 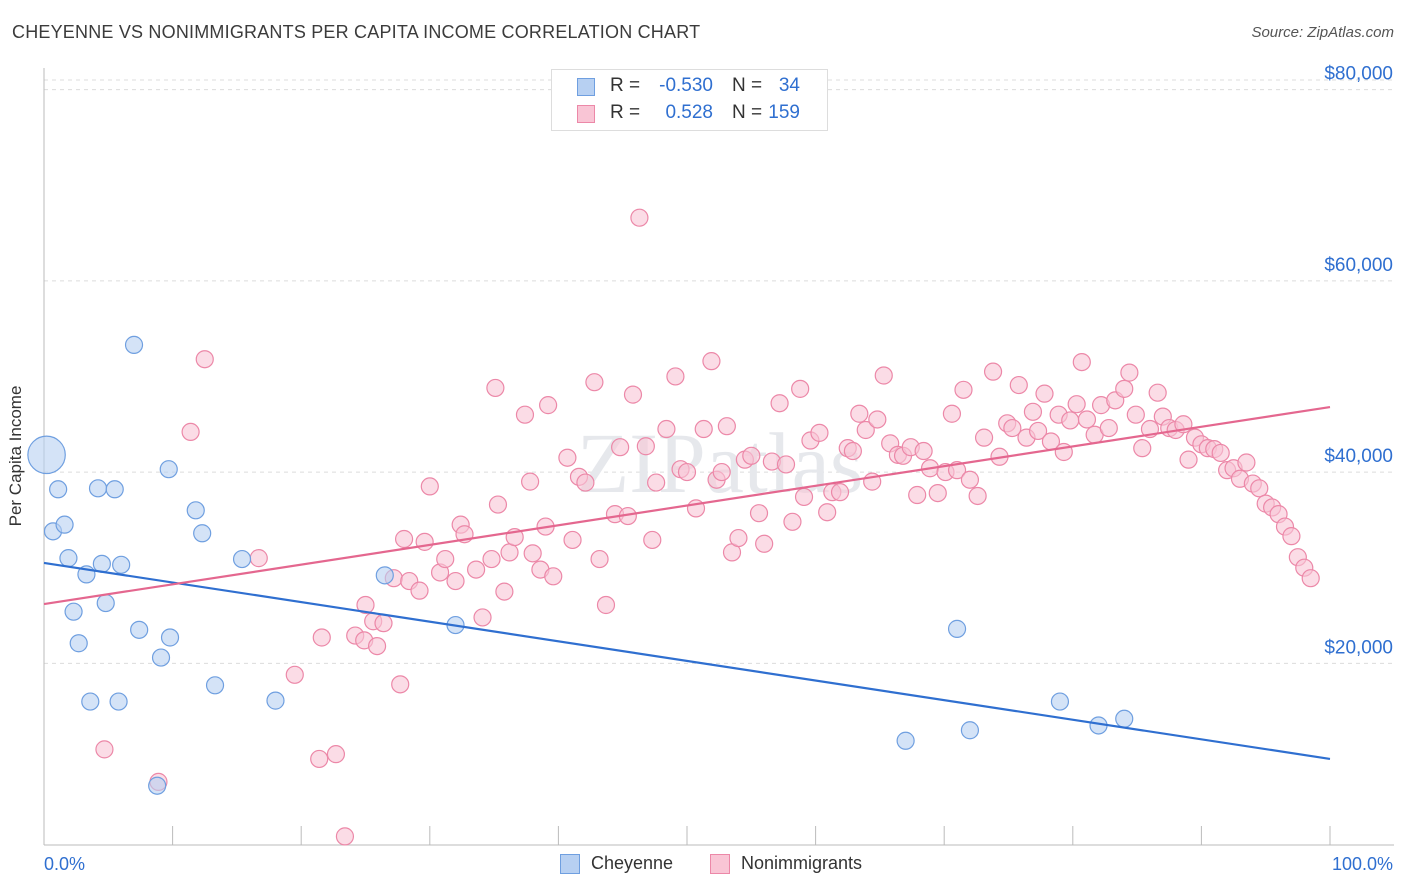 What do you see at coordinates (784, 112) in the screenshot?
I see `n-value: 159` at bounding box center [784, 112].